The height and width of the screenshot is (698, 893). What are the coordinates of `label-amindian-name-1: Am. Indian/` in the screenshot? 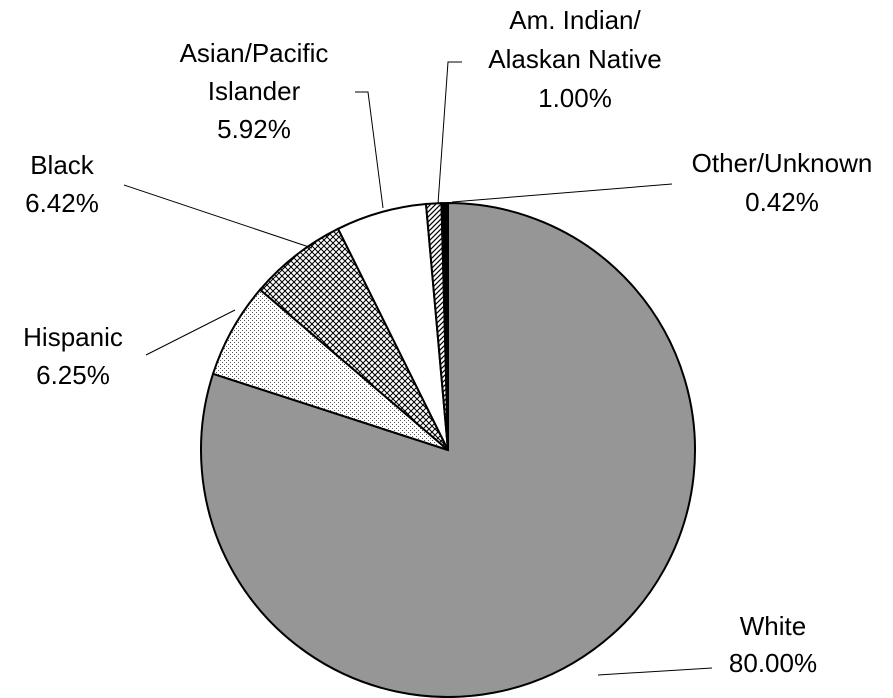 It's located at (575, 20).